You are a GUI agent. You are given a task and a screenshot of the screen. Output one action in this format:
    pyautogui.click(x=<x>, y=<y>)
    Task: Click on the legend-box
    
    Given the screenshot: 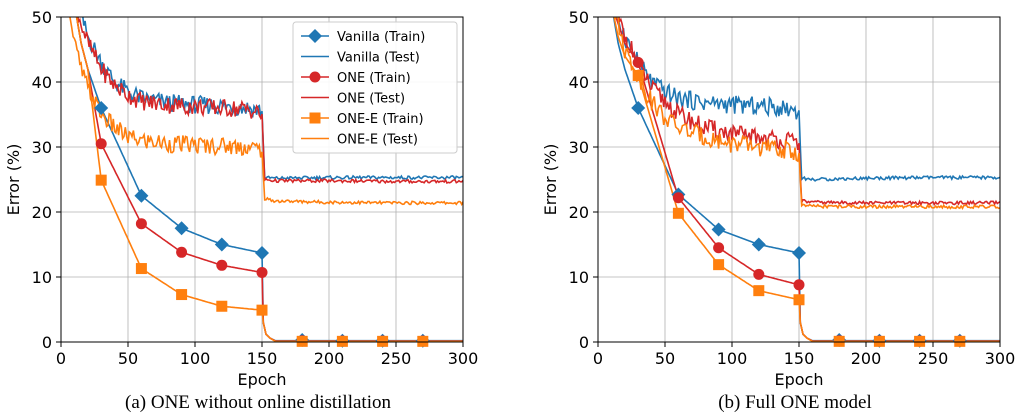 What is the action you would take?
    pyautogui.click(x=375, y=87)
    